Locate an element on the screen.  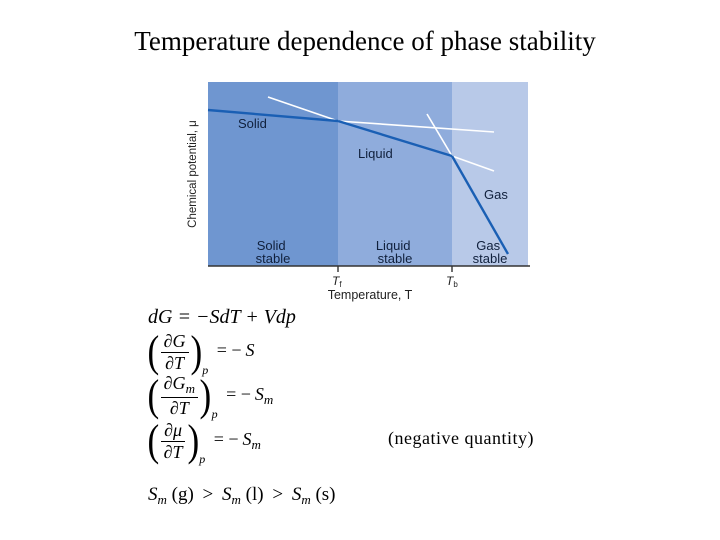
ineq-a-sub: m is located at coordinates (162, 499).